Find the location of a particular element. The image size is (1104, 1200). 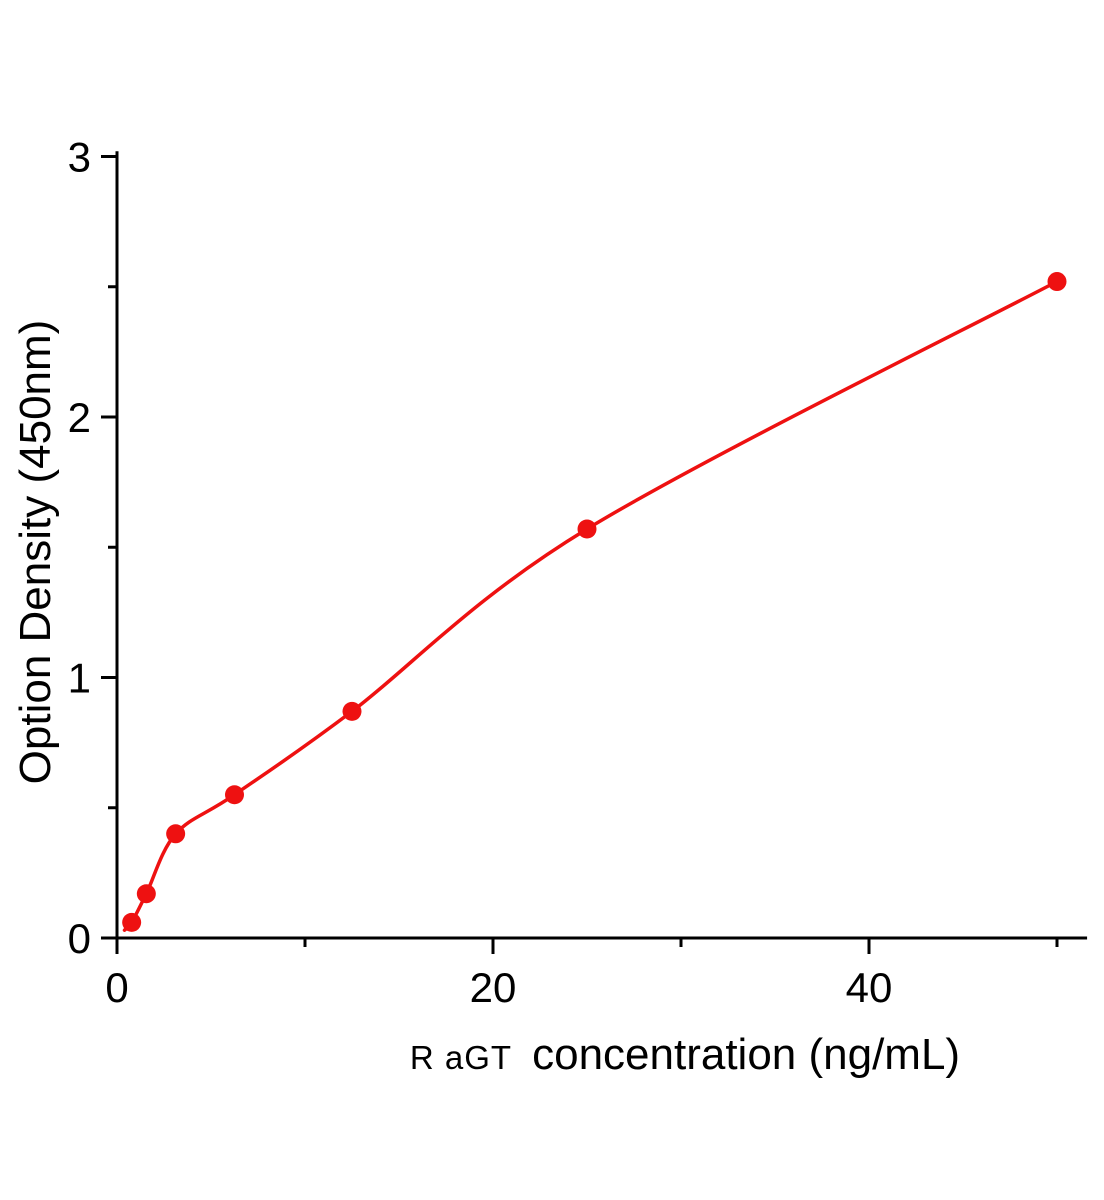

x-axis-title: R aGT concentration (ng/mL) is located at coordinates (657, 1055).